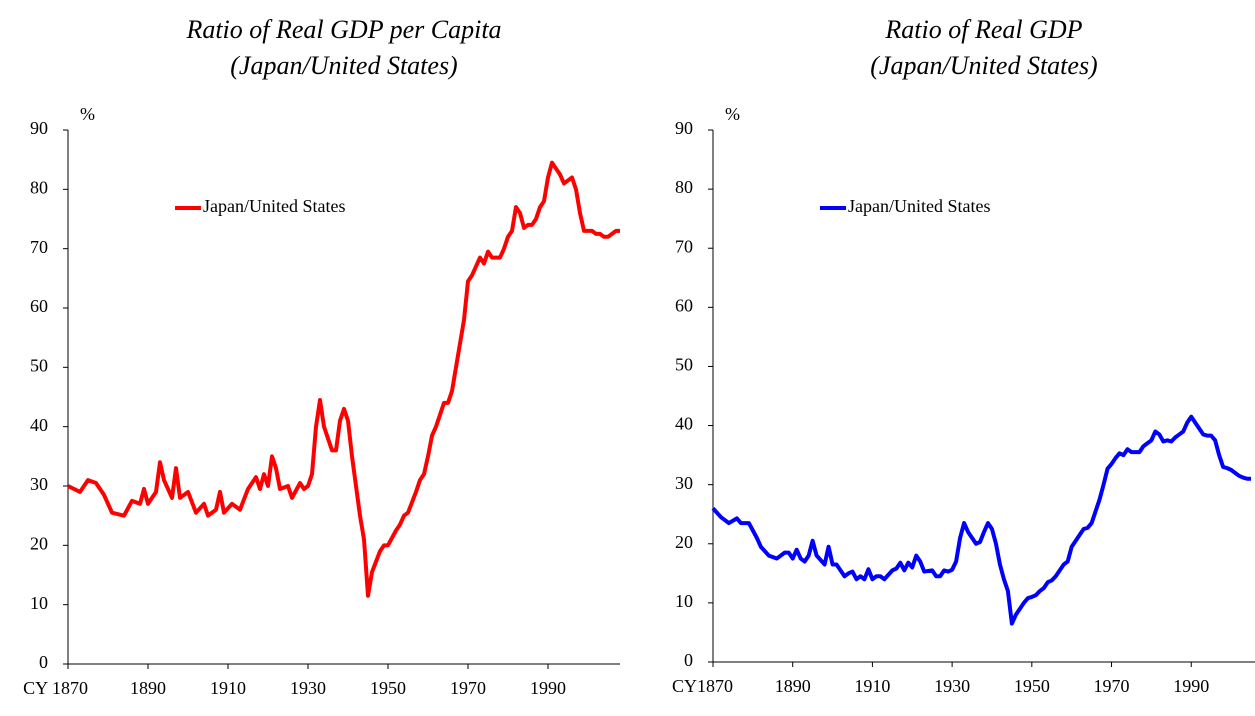  What do you see at coordinates (343, 29) in the screenshot?
I see `chart-title: Ratio of Real GDP per Capita` at bounding box center [343, 29].